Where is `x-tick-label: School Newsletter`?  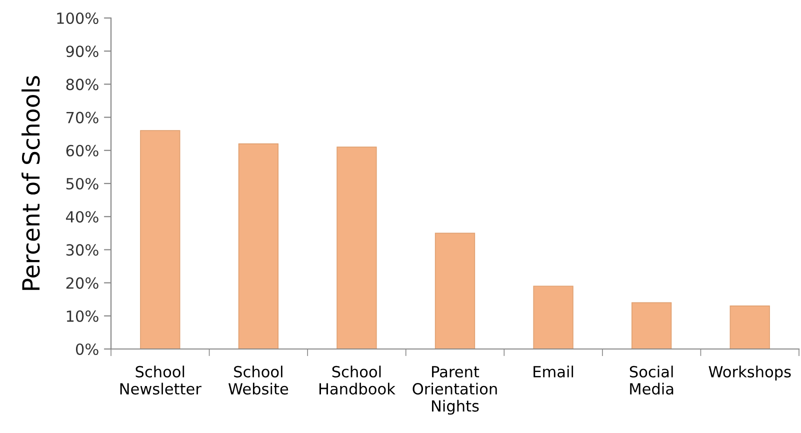
x-tick-label: School Newsletter is located at coordinates (161, 380).